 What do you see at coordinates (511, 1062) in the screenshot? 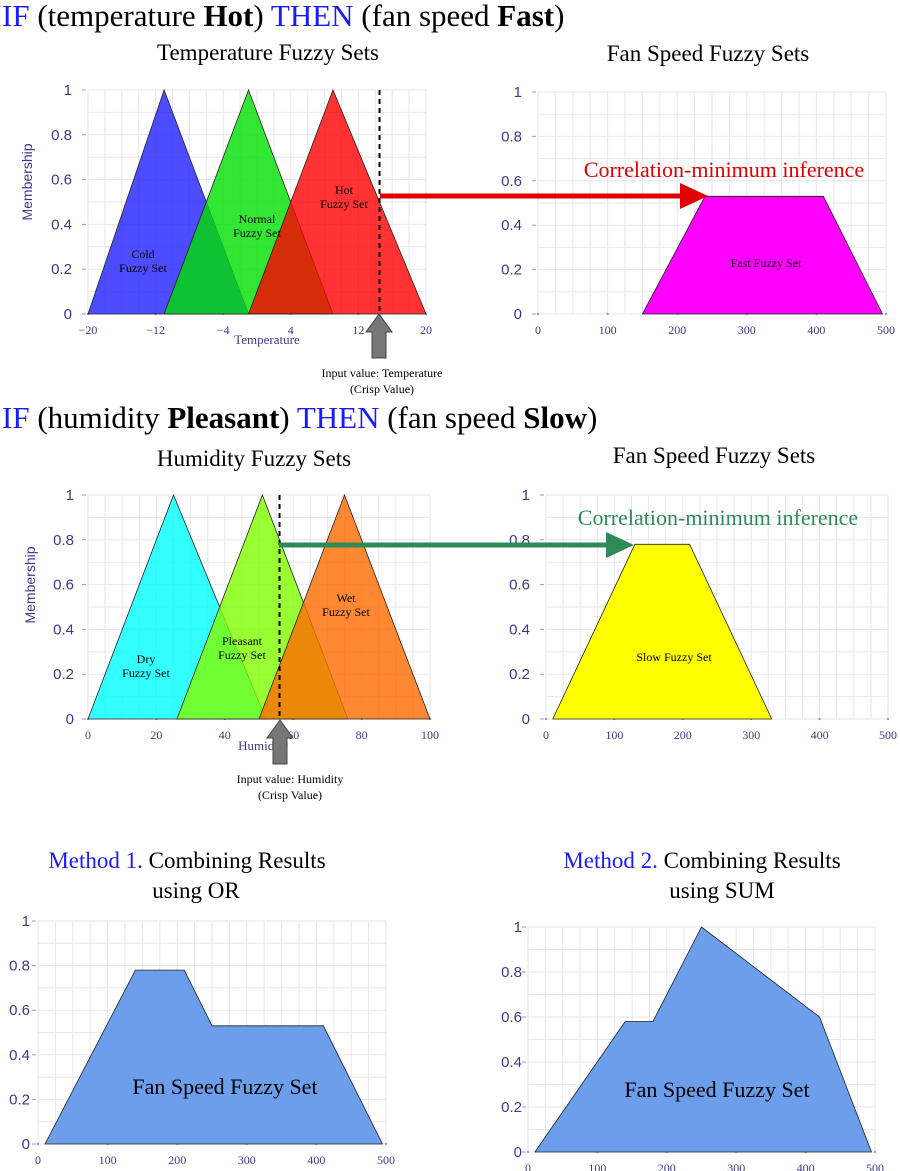
I see `sum-ytick-label: 0.4` at bounding box center [511, 1062].